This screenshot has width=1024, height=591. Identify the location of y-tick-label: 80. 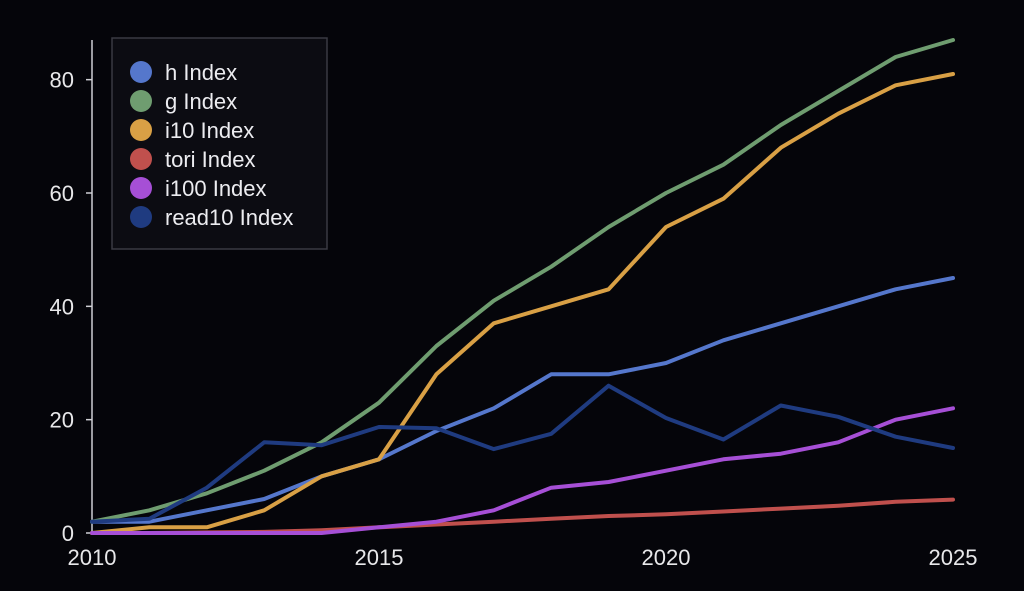
(62, 80).